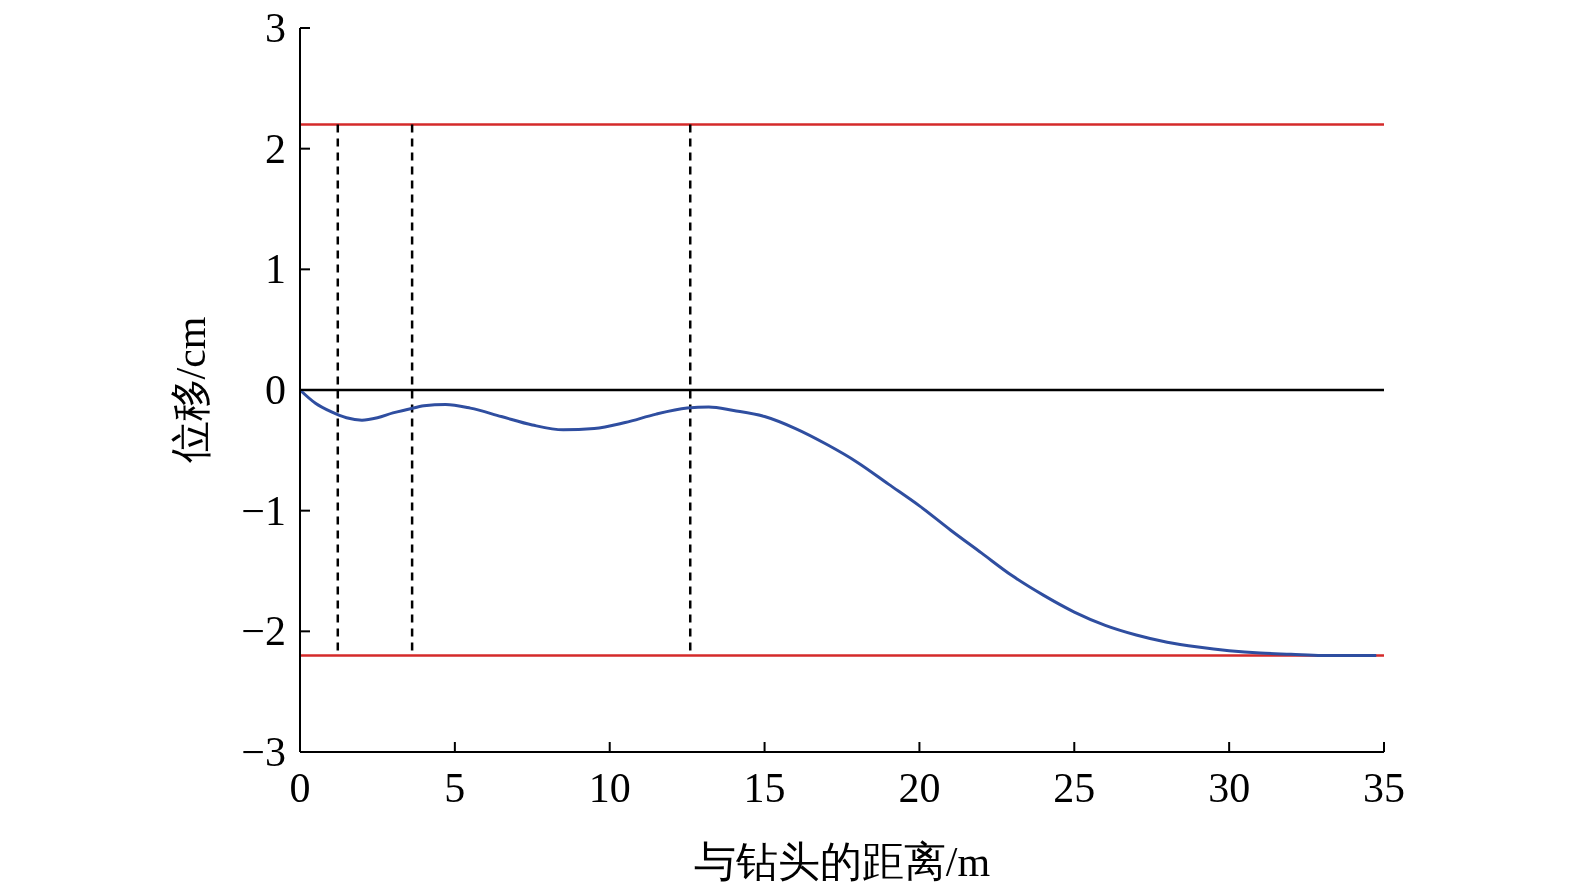 Image resolution: width=1575 pixels, height=896 pixels. Describe the element at coordinates (1384, 788) in the screenshot. I see `x-tick-label: 35` at that location.